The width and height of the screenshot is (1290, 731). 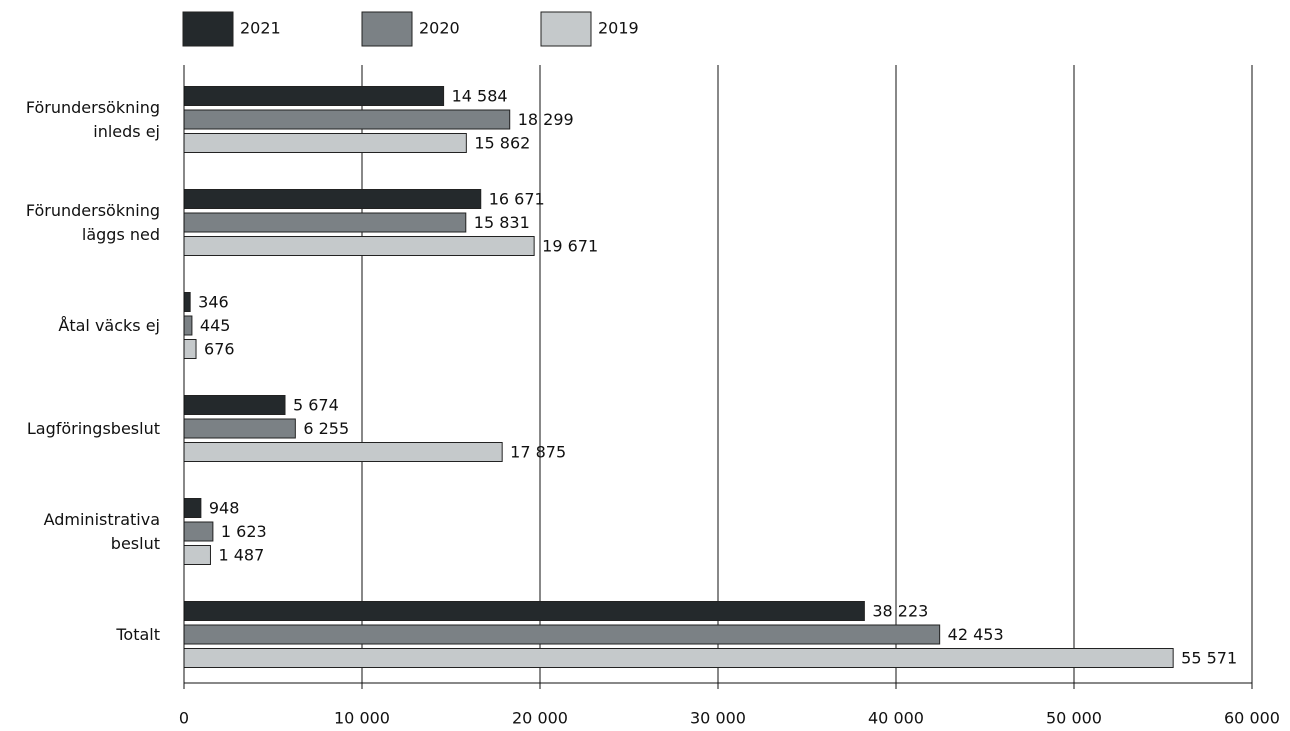 What do you see at coordinates (93, 428) in the screenshot?
I see `y-tick-label: Lagföringsbeslut` at bounding box center [93, 428].